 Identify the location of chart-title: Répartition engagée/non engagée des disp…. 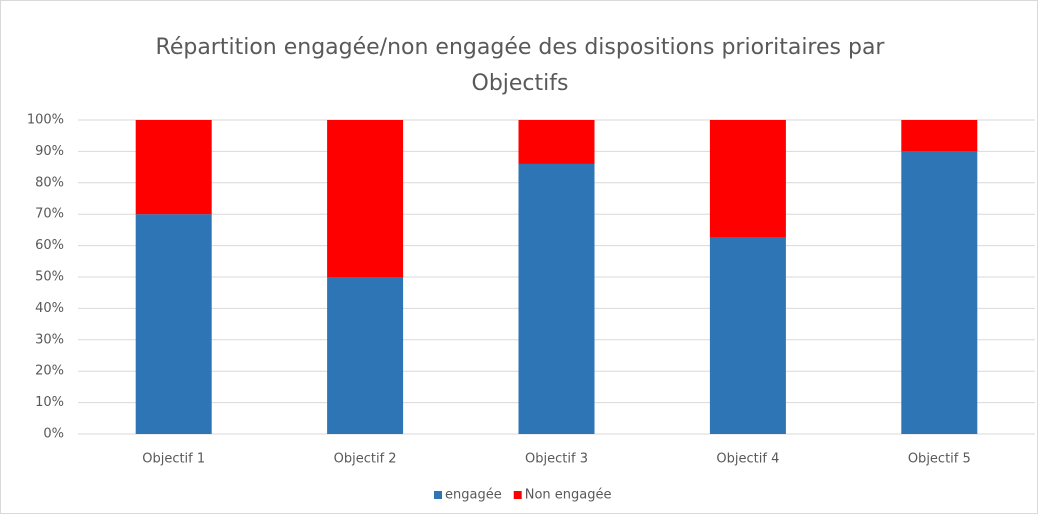
(520, 65).